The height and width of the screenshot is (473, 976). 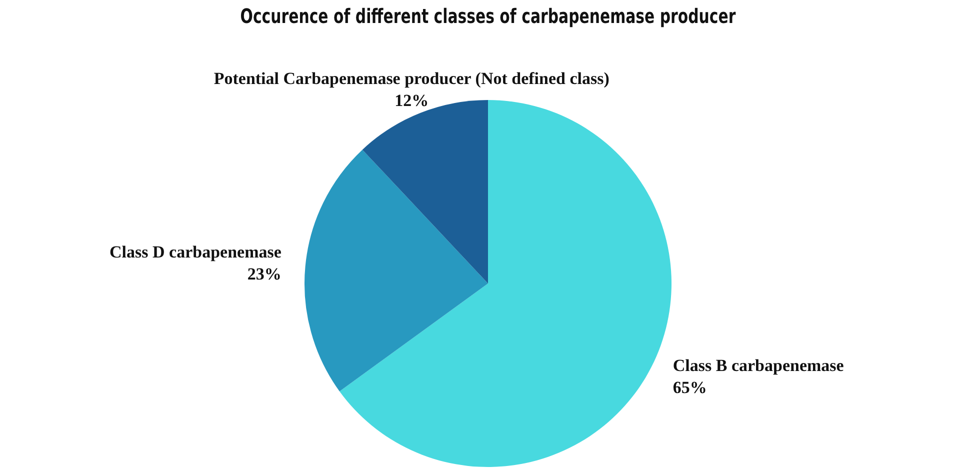 I want to click on slice-label: Potential Carbapenemase producer (Not defined class), so click(x=412, y=78).